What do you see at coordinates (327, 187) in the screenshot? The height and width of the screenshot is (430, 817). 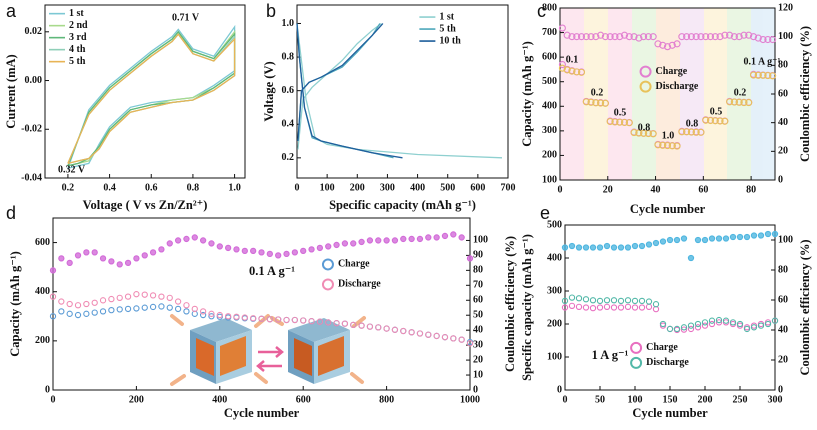 I see `x-tick-label: 100` at bounding box center [327, 187].